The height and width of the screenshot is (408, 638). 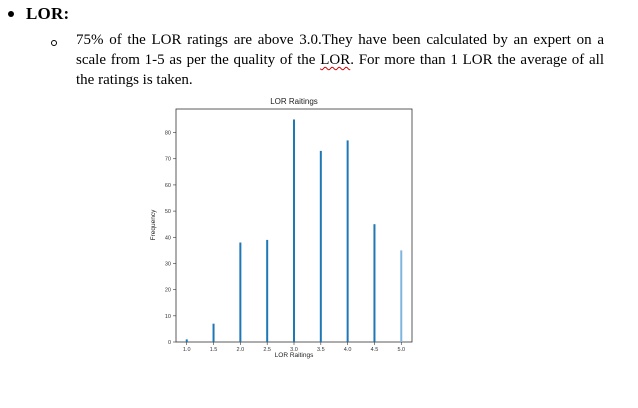 What do you see at coordinates (375, 350) in the screenshot?
I see `x-tick-label-7: 4.5` at bounding box center [375, 350].